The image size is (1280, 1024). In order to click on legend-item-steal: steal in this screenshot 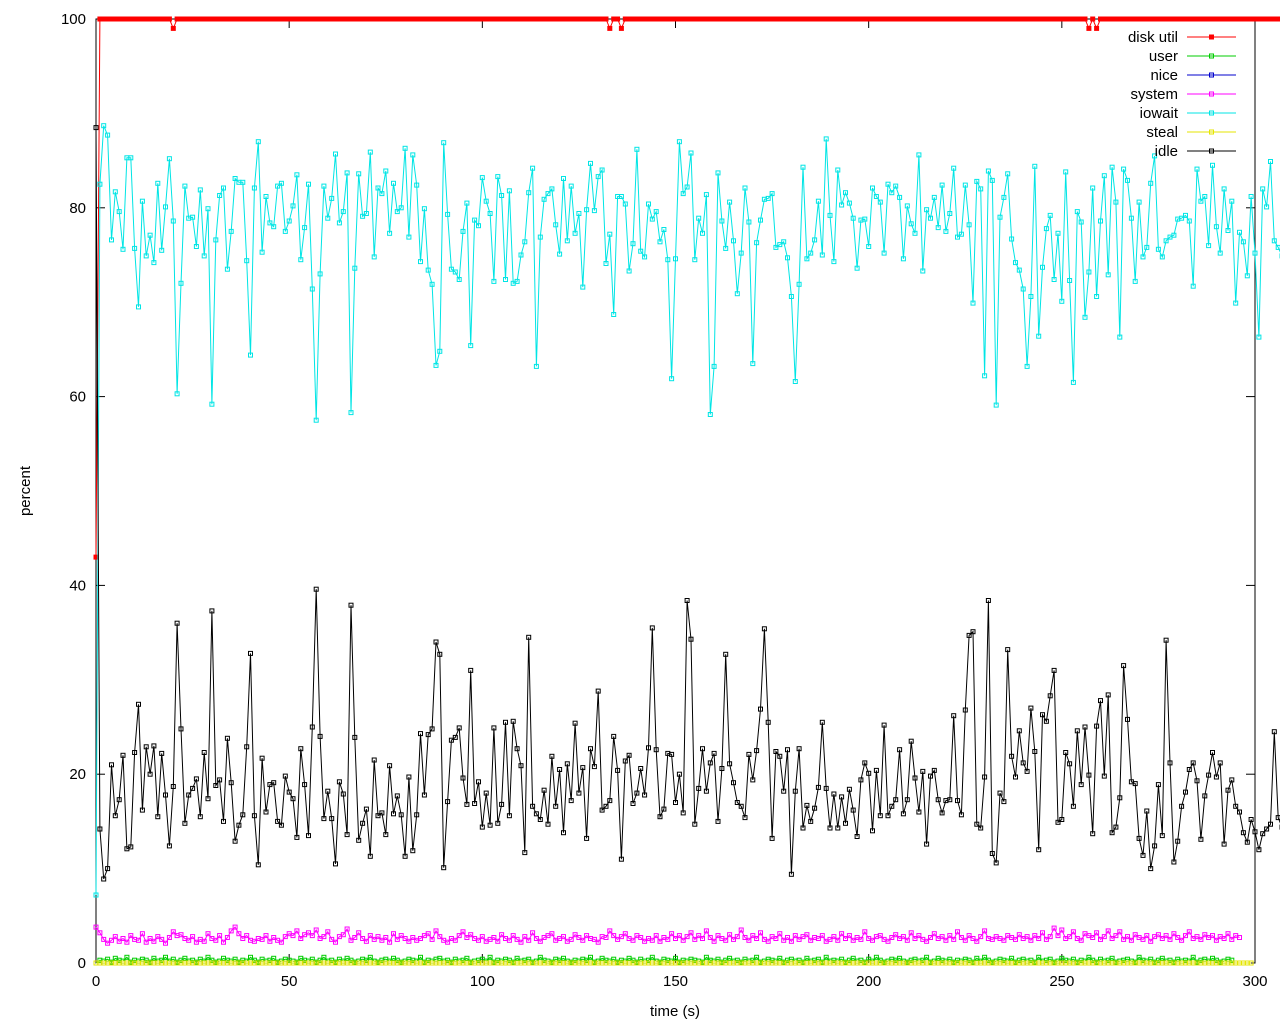, I will do `click(1191, 132)`.